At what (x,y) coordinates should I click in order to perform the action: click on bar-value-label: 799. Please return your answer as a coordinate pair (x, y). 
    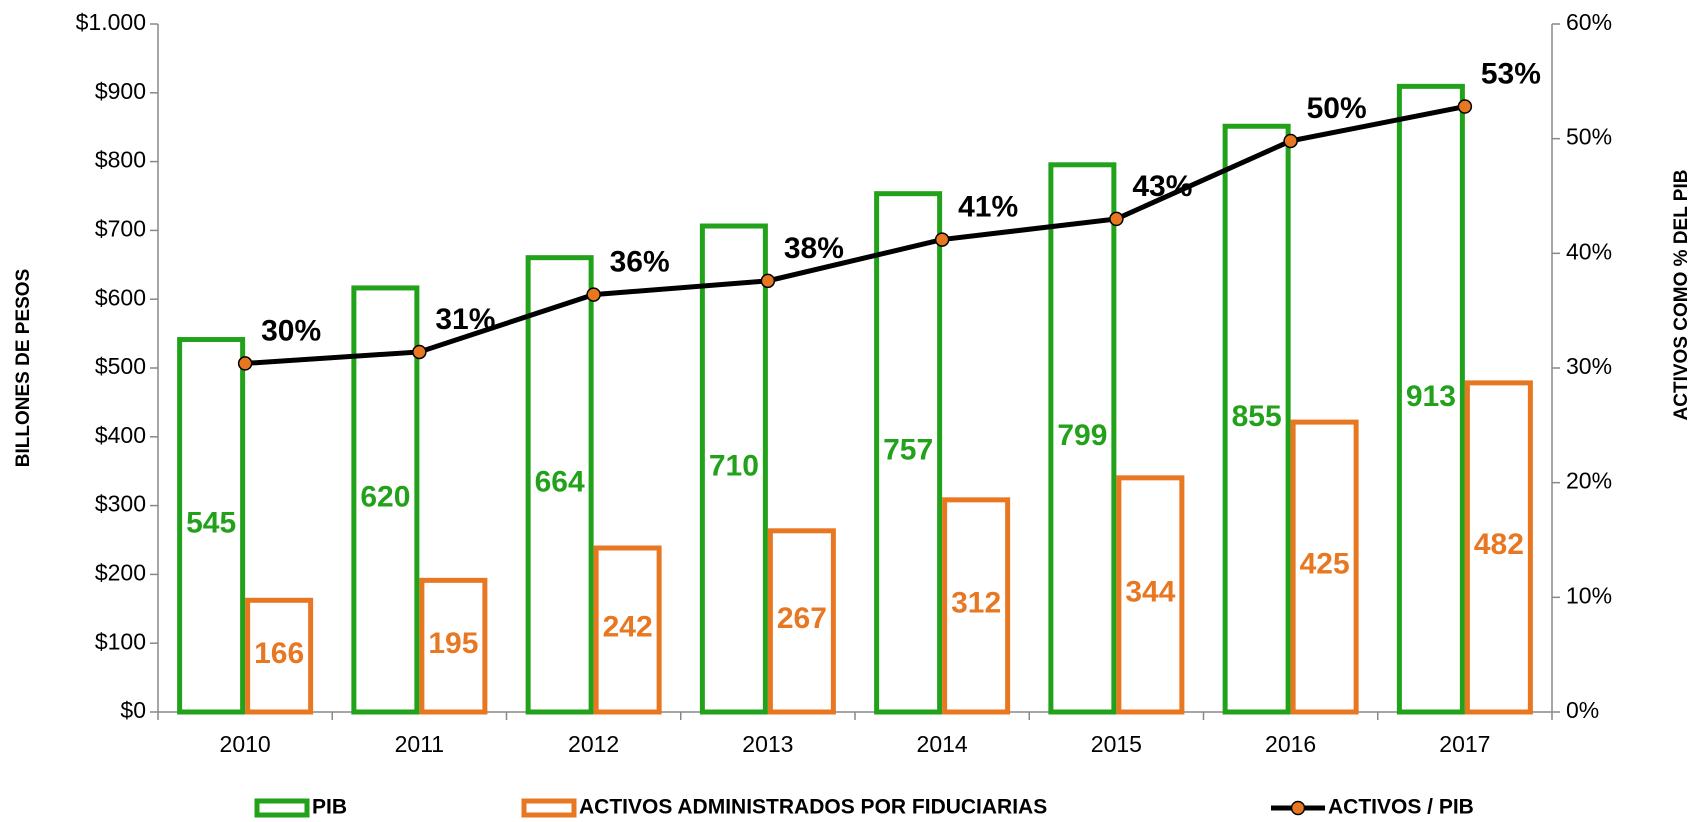
    Looking at the image, I should click on (1082, 435).